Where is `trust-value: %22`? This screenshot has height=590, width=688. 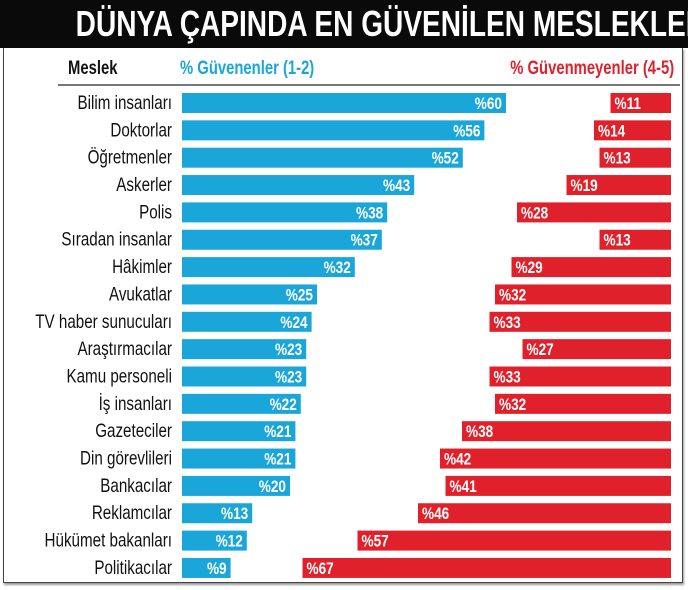
trust-value: %22 is located at coordinates (283, 404).